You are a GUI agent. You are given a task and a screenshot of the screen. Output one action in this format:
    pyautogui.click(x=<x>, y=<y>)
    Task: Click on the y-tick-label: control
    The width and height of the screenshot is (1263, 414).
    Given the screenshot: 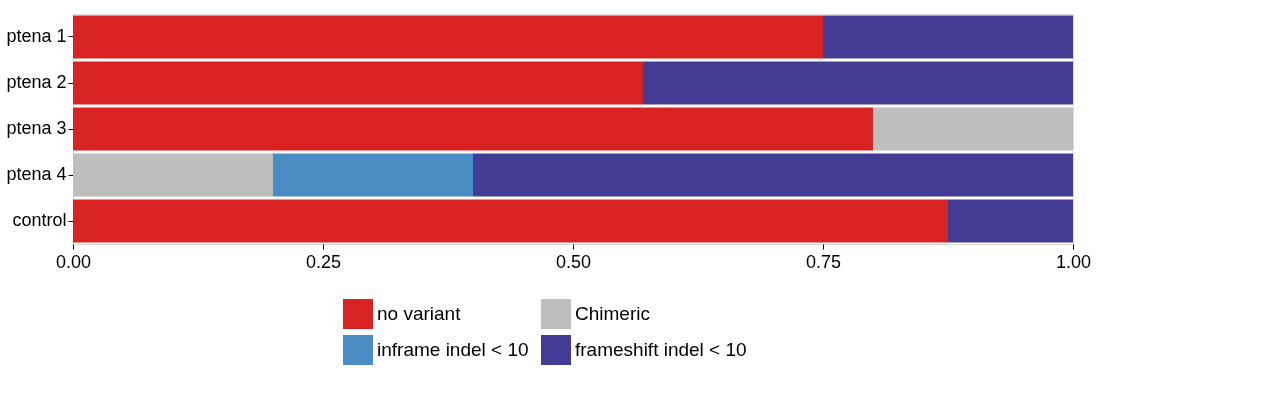 What is the action you would take?
    pyautogui.click(x=39, y=220)
    